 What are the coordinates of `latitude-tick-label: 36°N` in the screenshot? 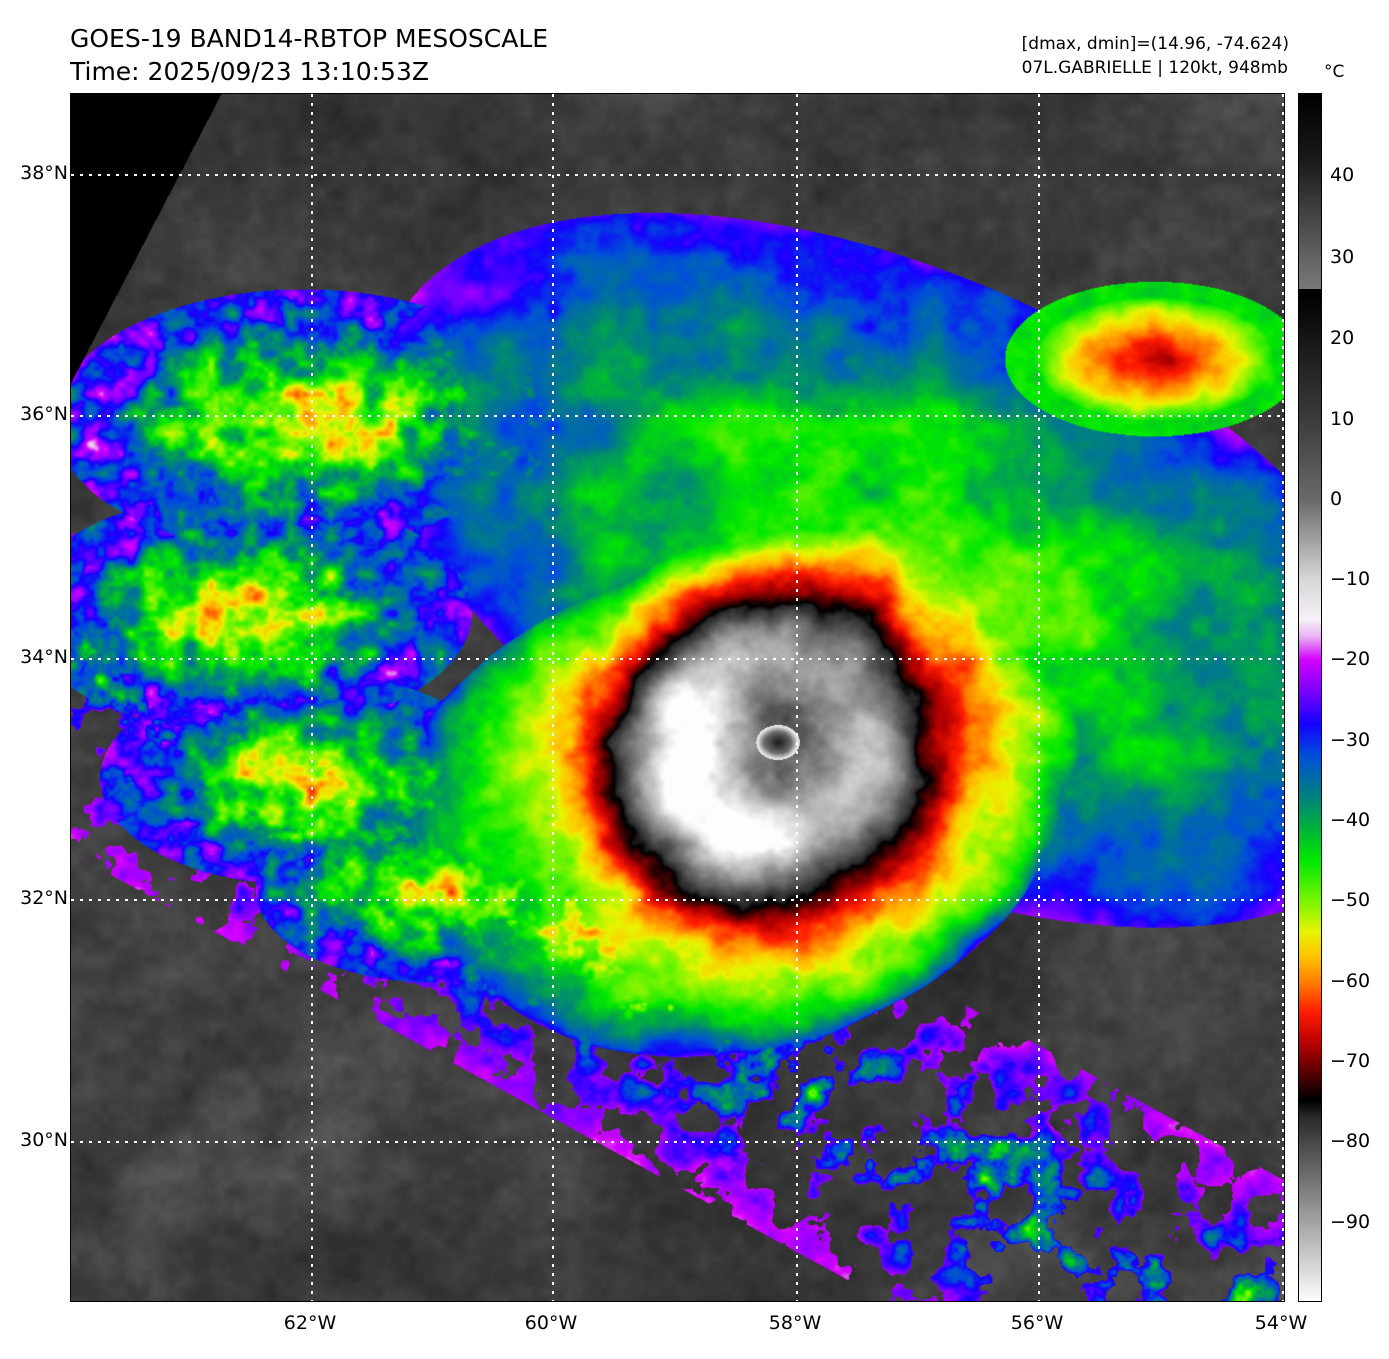 It's located at (44, 414).